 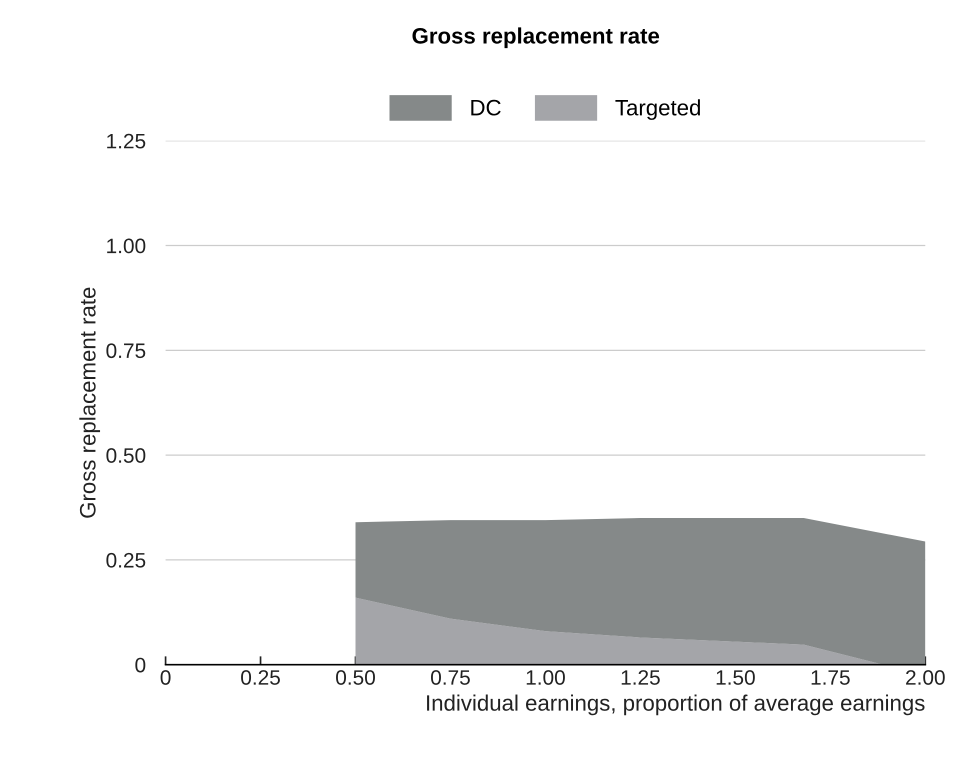 What do you see at coordinates (126, 141) in the screenshot?
I see `y-tick-label: 1.25` at bounding box center [126, 141].